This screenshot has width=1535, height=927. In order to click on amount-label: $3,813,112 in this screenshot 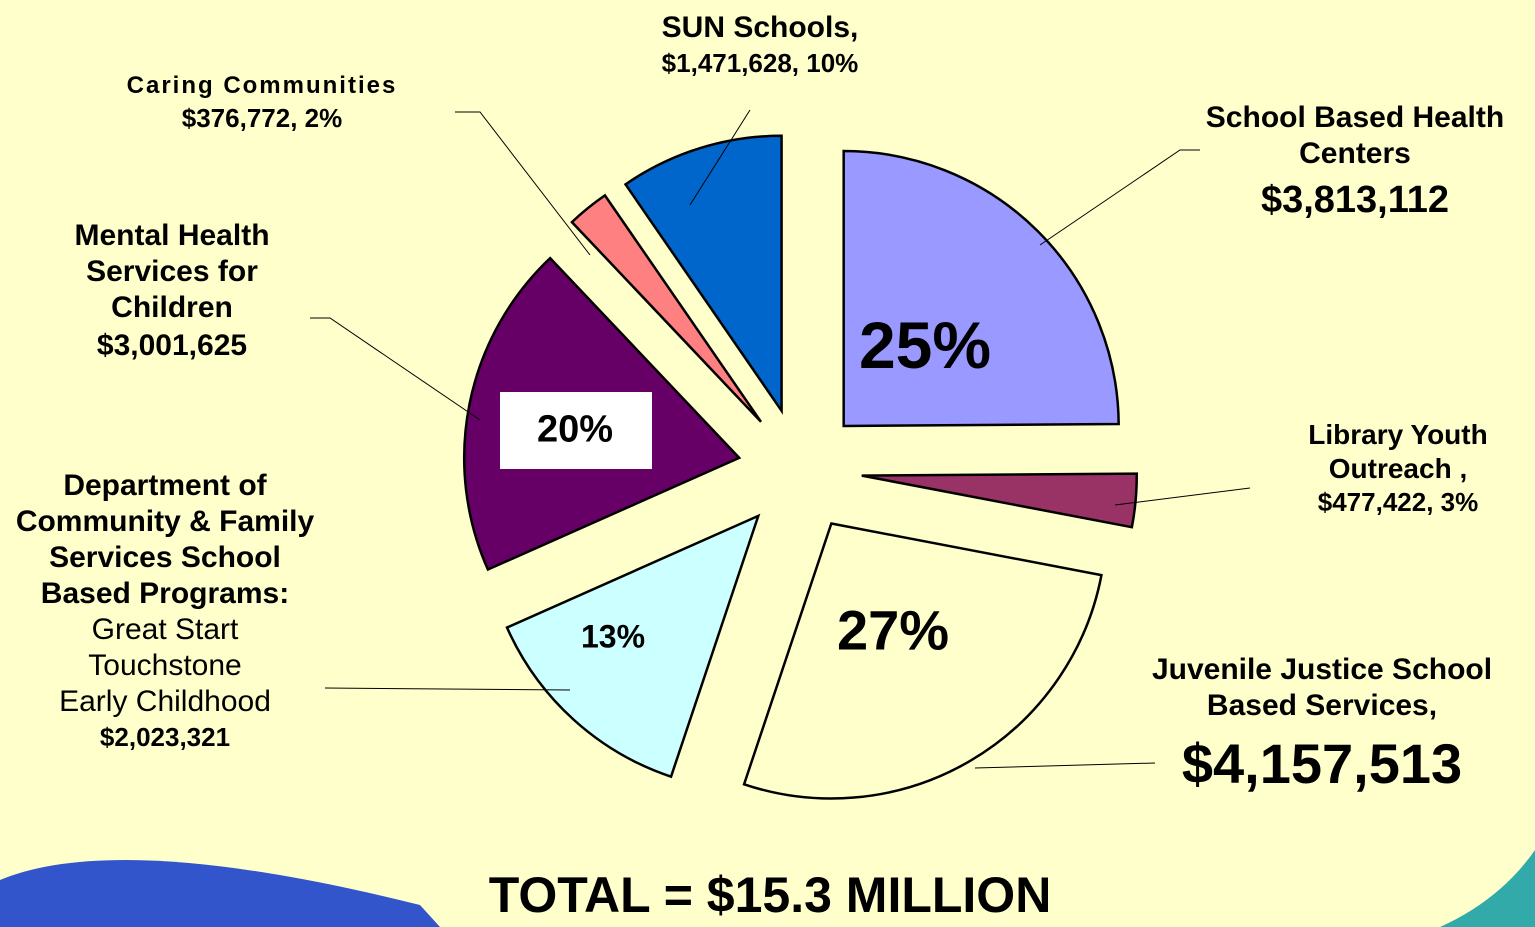, I will do `click(1355, 200)`.